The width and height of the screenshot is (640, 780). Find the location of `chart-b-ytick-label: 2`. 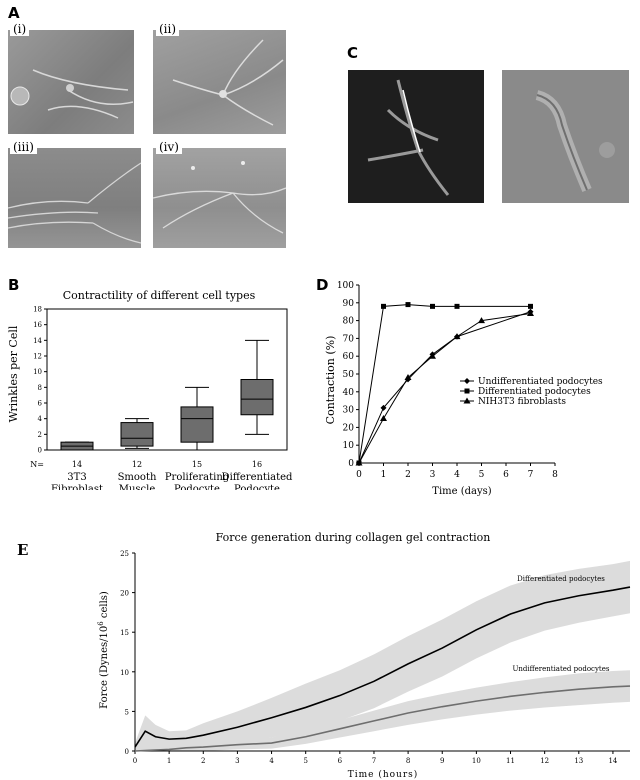

chart-b-ytick-label: 2 is located at coordinates (40, 435).